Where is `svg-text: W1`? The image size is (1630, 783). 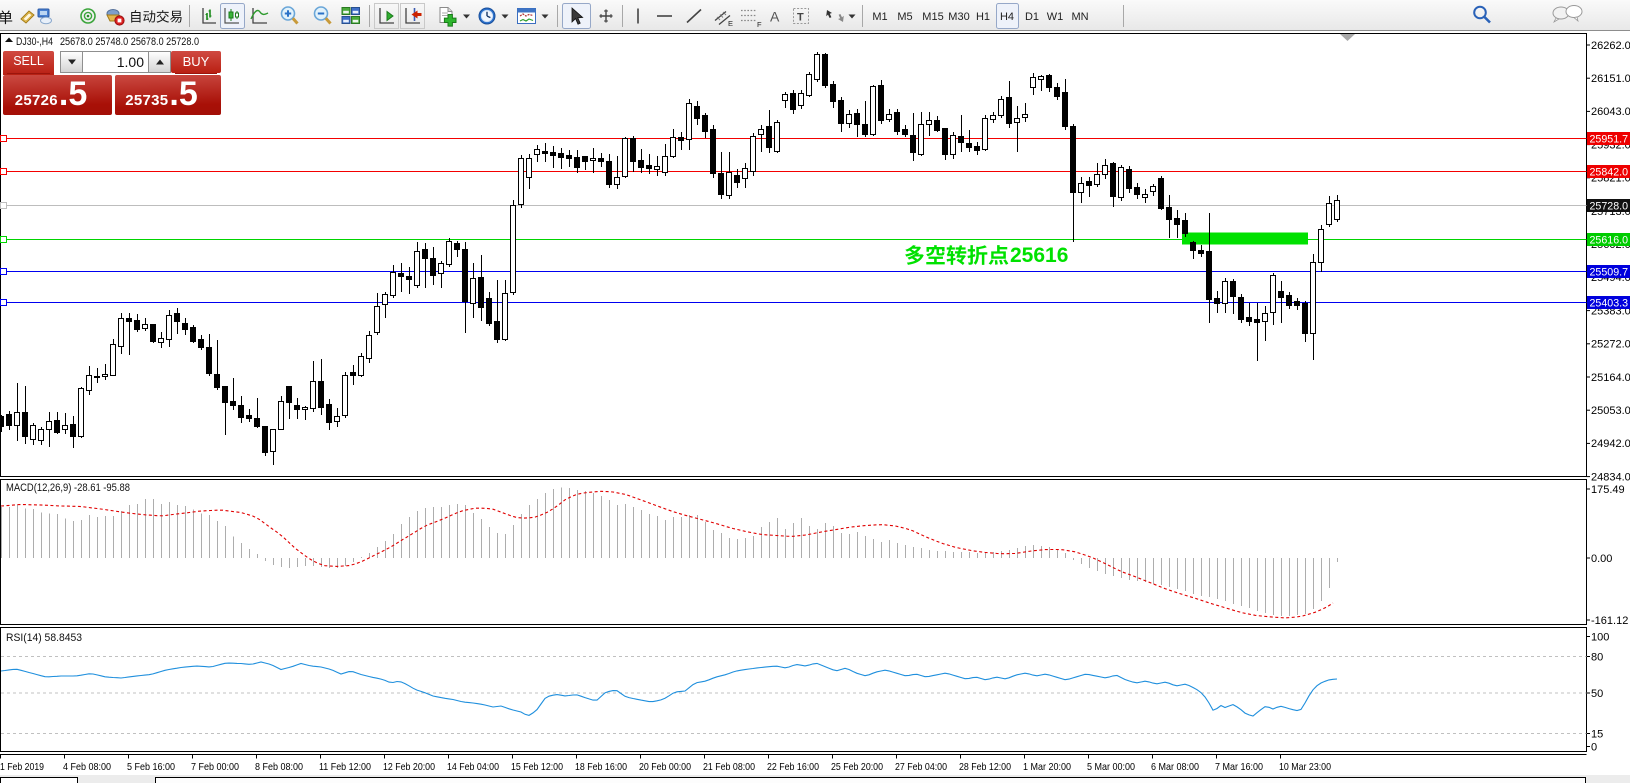
svg-text: W1 is located at coordinates (1055, 17).